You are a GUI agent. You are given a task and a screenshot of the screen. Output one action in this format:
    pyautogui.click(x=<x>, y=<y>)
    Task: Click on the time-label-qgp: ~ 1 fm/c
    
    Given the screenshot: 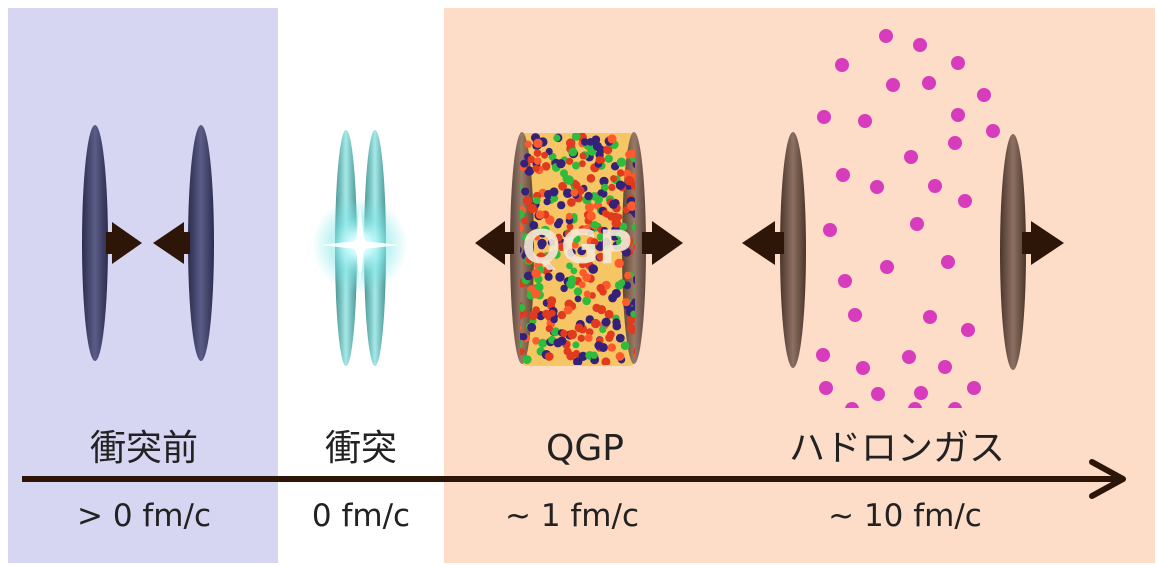 What is the action you would take?
    pyautogui.click(x=572, y=516)
    